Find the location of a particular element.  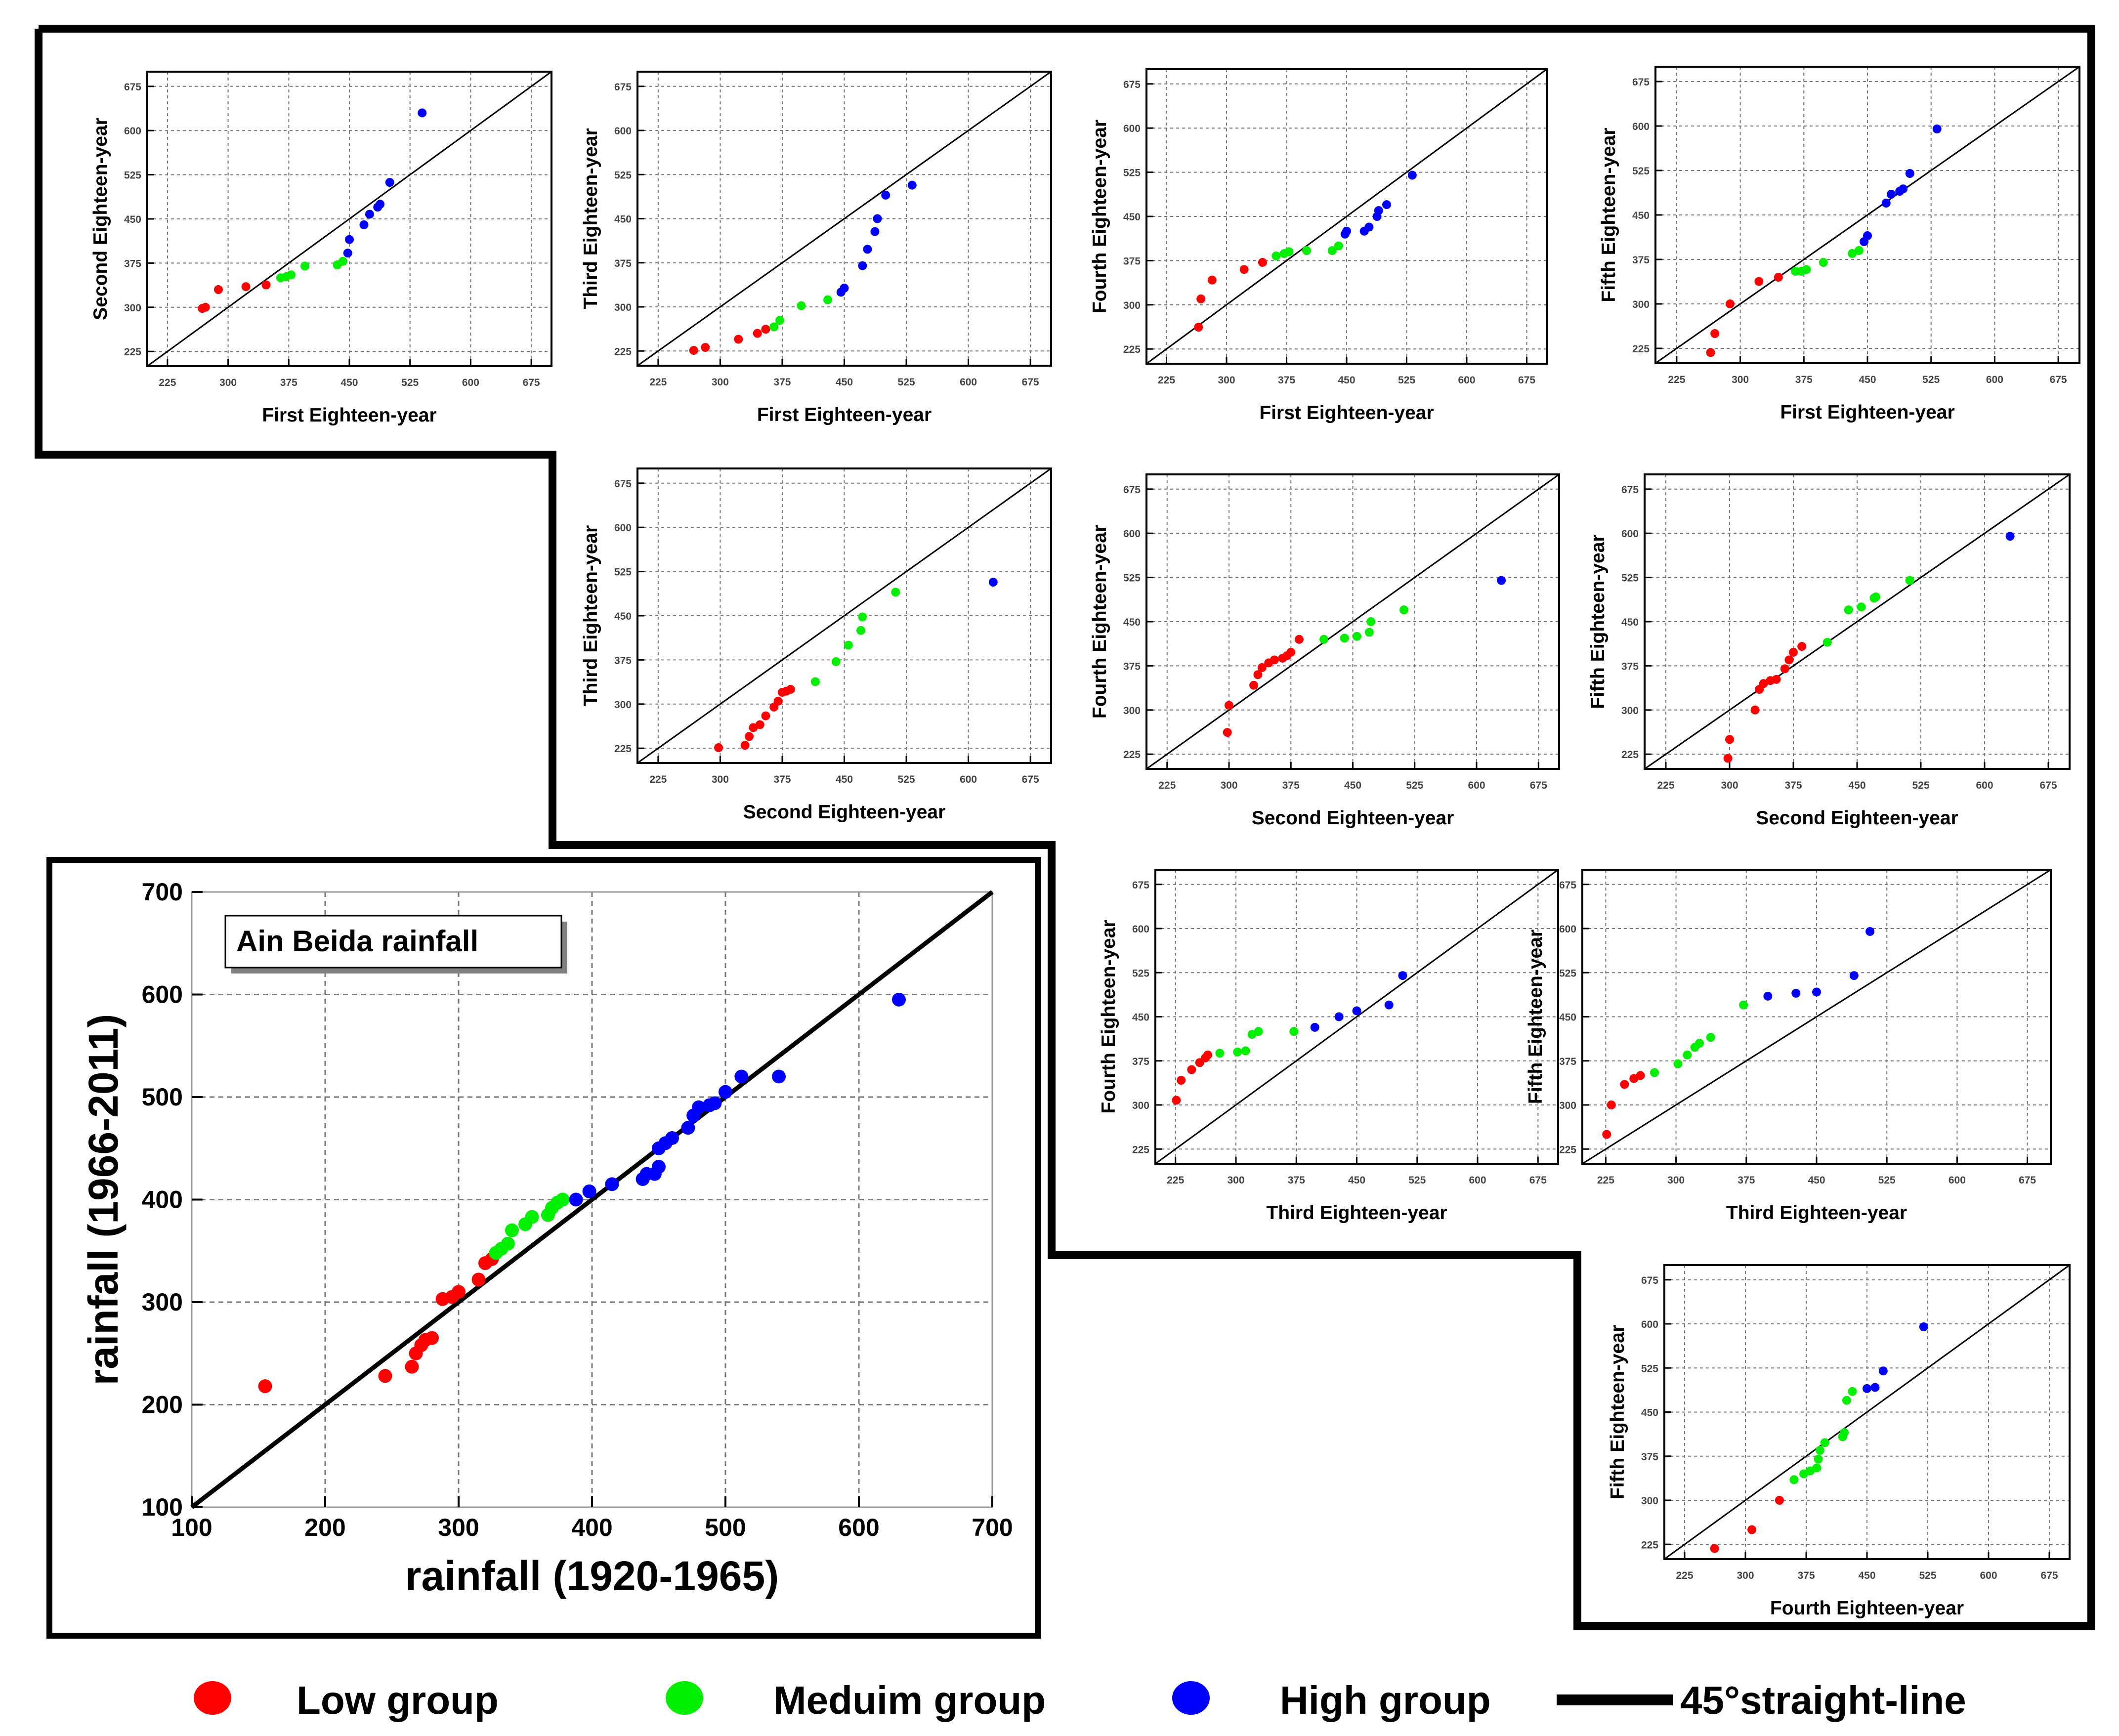

legend-dot-icon is located at coordinates (1191, 1698).